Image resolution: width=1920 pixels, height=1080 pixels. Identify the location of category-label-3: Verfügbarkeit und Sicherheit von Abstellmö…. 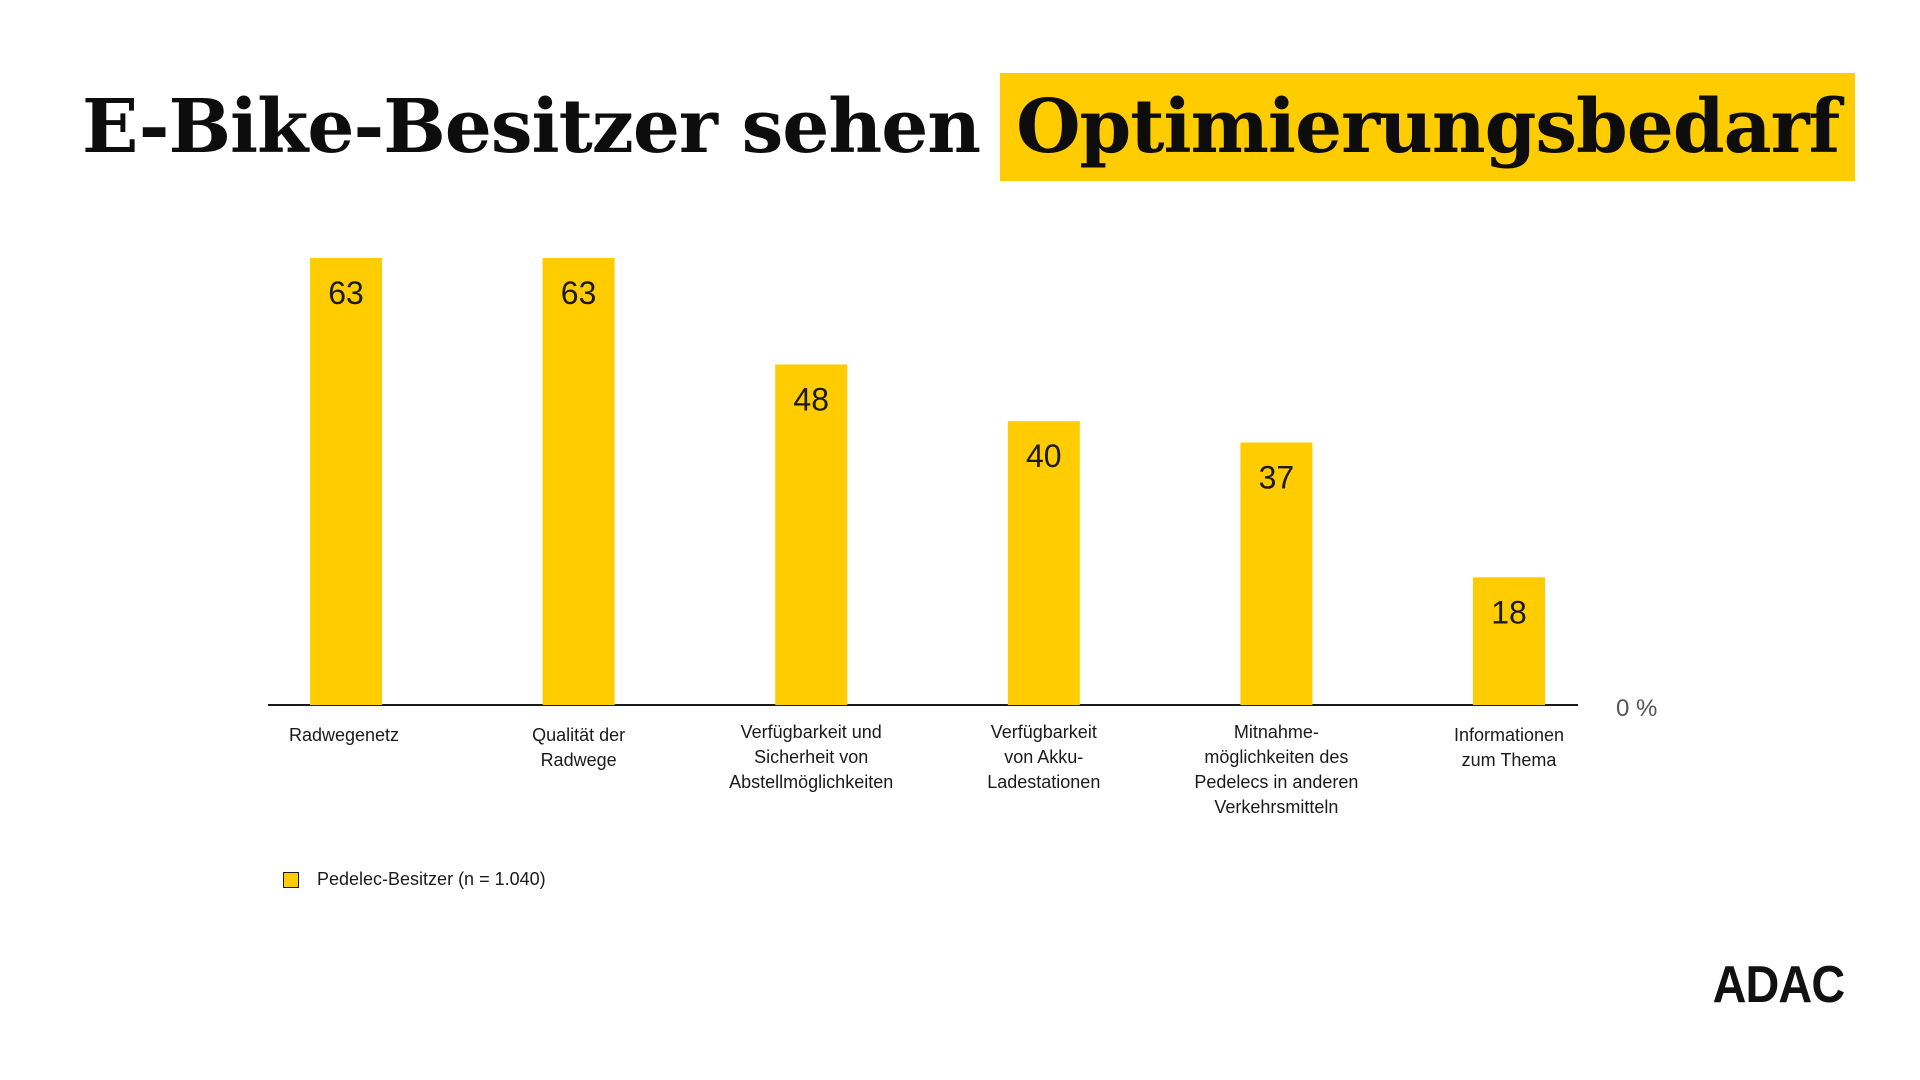
(811, 757).